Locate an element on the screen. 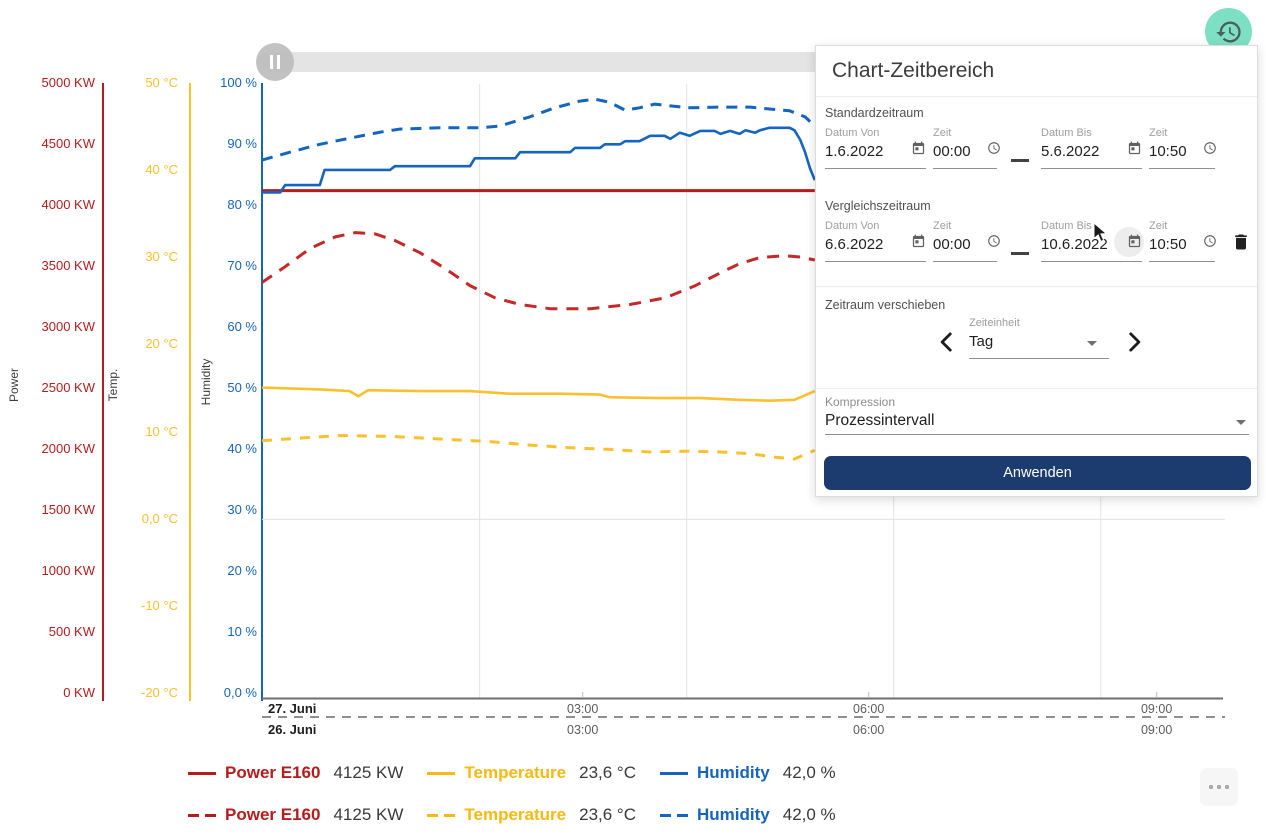  zeiteinheit-select: Zeiteinheit Tag is located at coordinates (1039, 338).